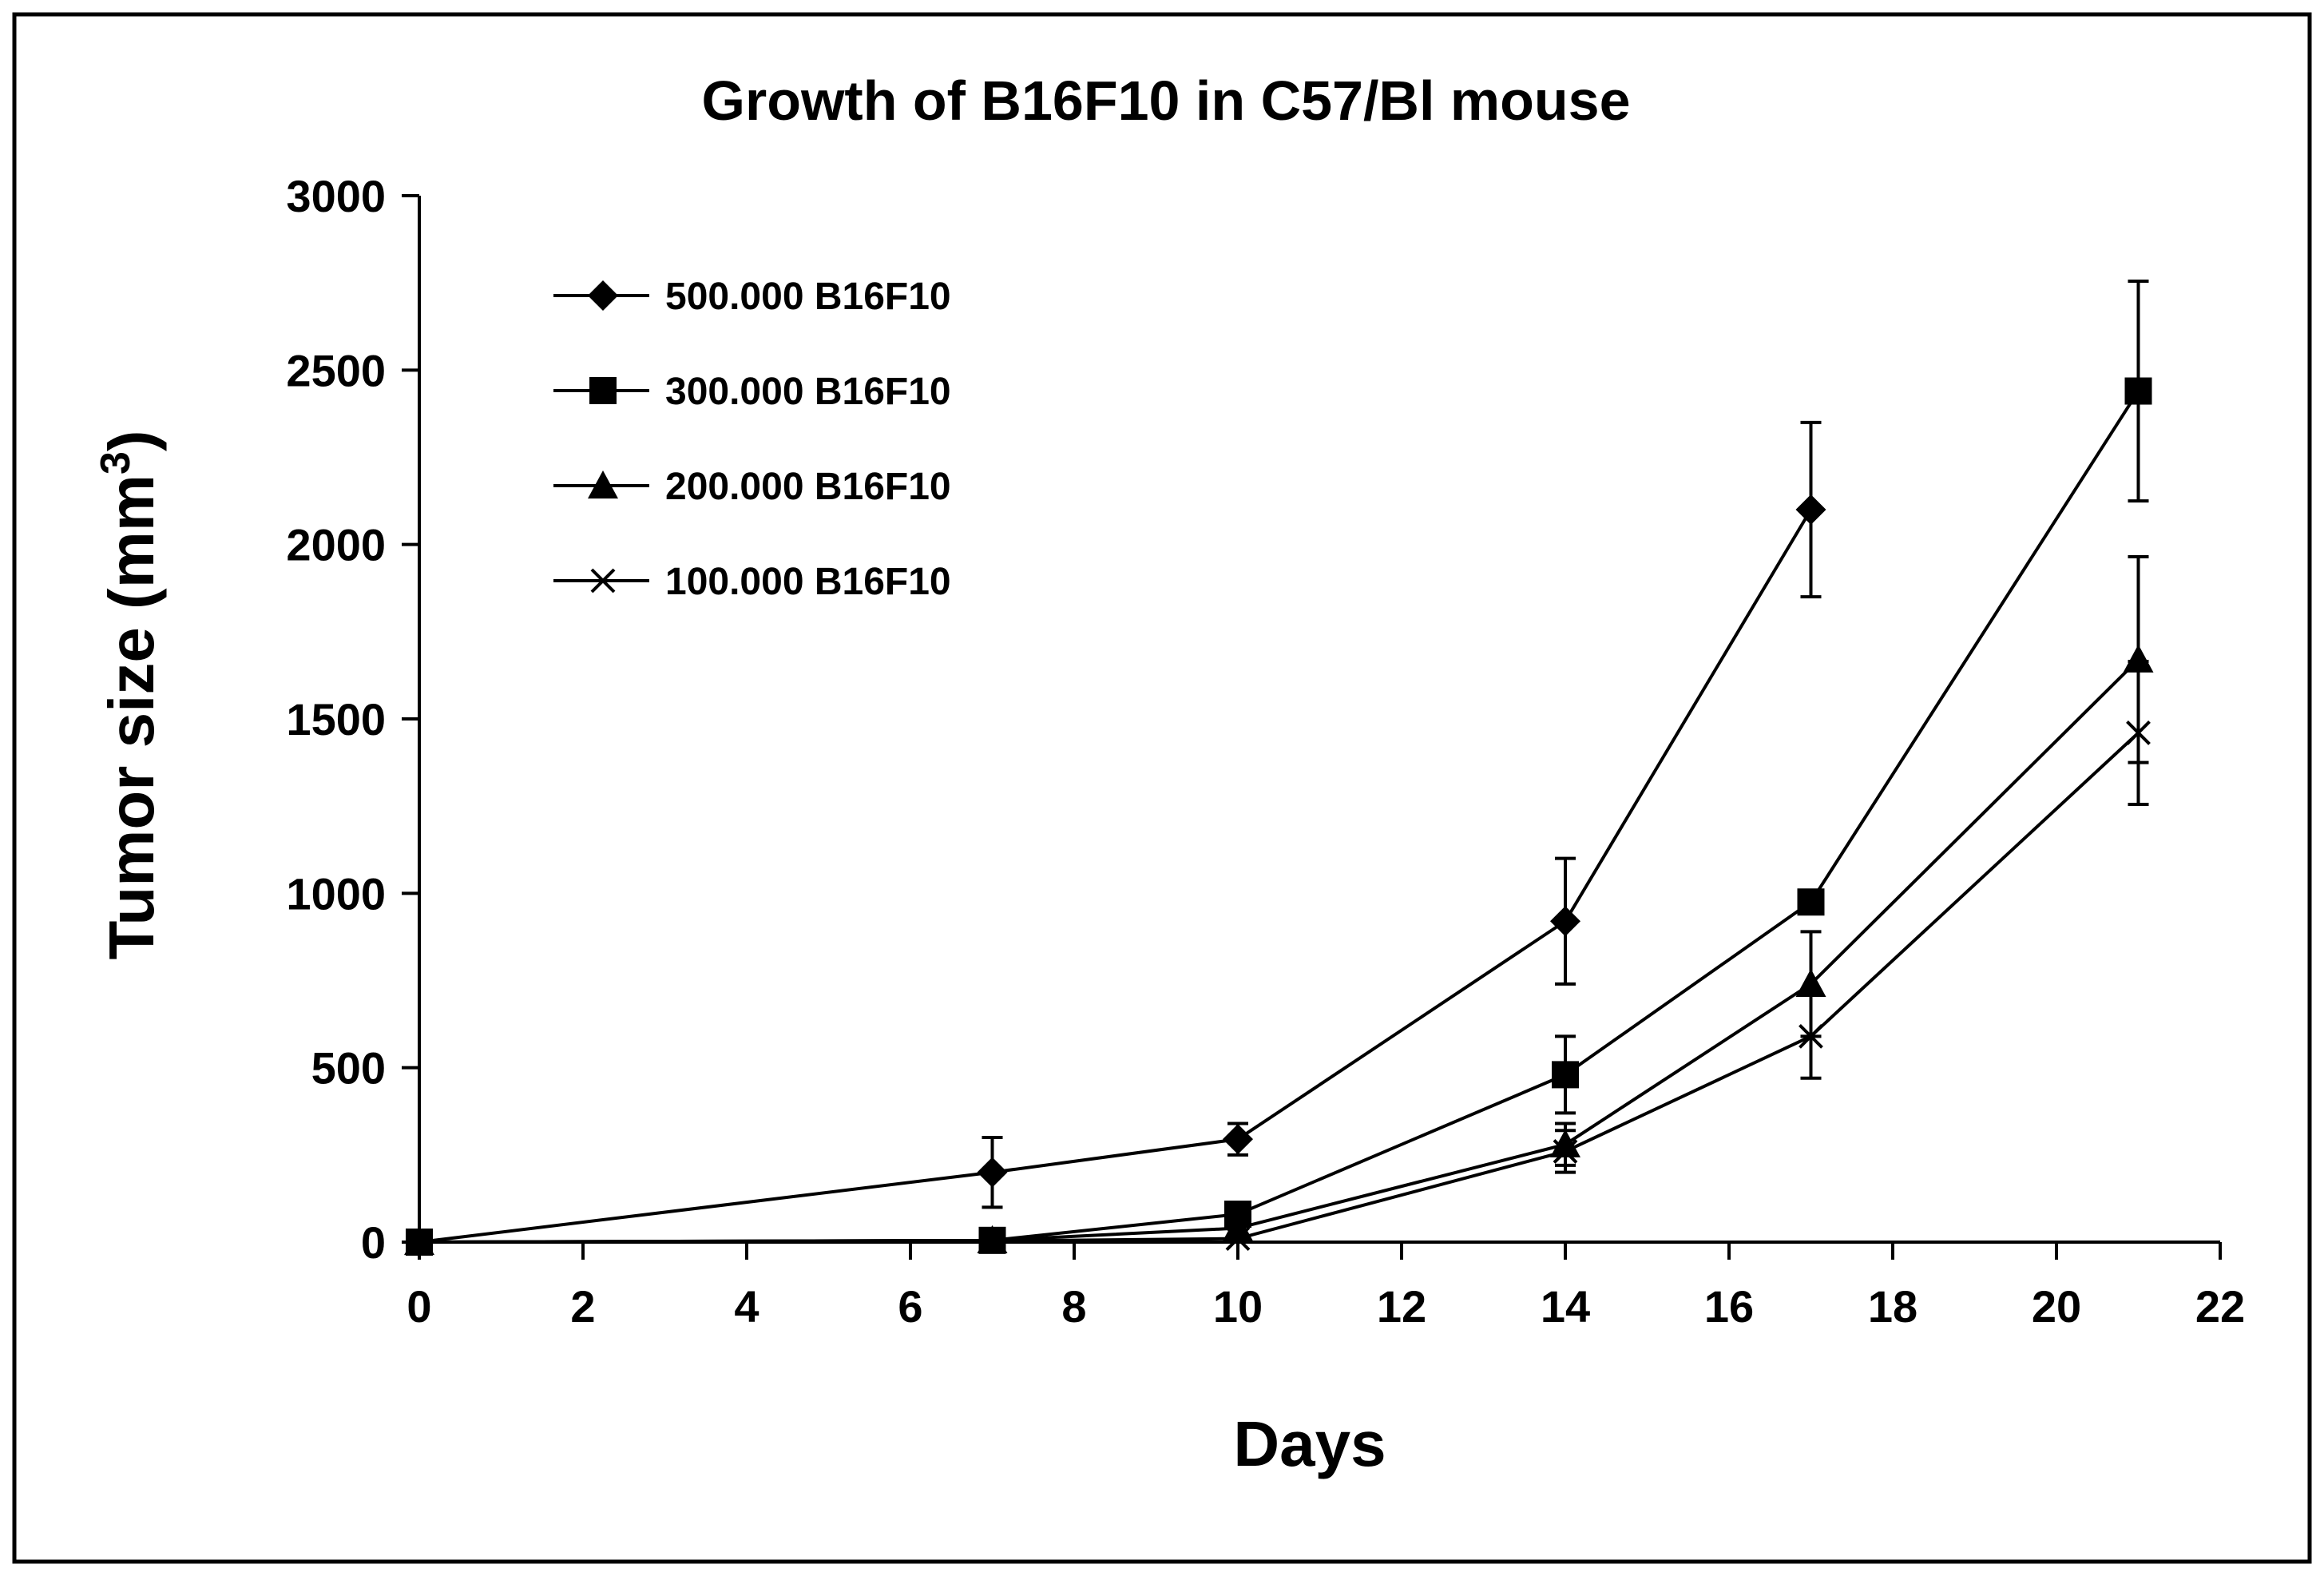 This screenshot has height=1576, width=2324. Describe the element at coordinates (1073, 1306) in the screenshot. I see `x-tick-label: 8` at that location.